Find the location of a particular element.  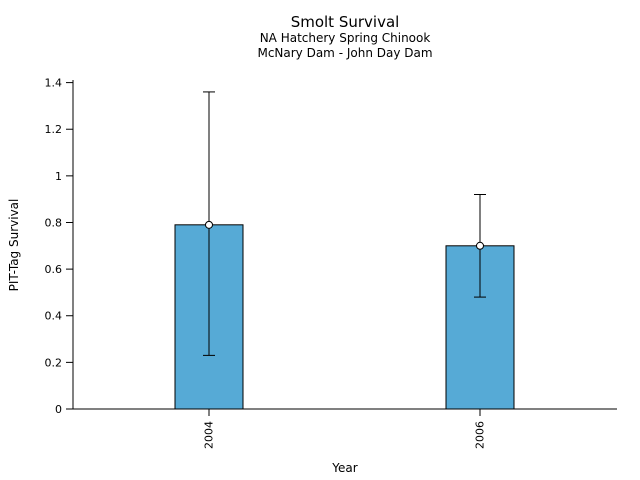

y-tick-label-1.4: 1.4 is located at coordinates (54, 83).